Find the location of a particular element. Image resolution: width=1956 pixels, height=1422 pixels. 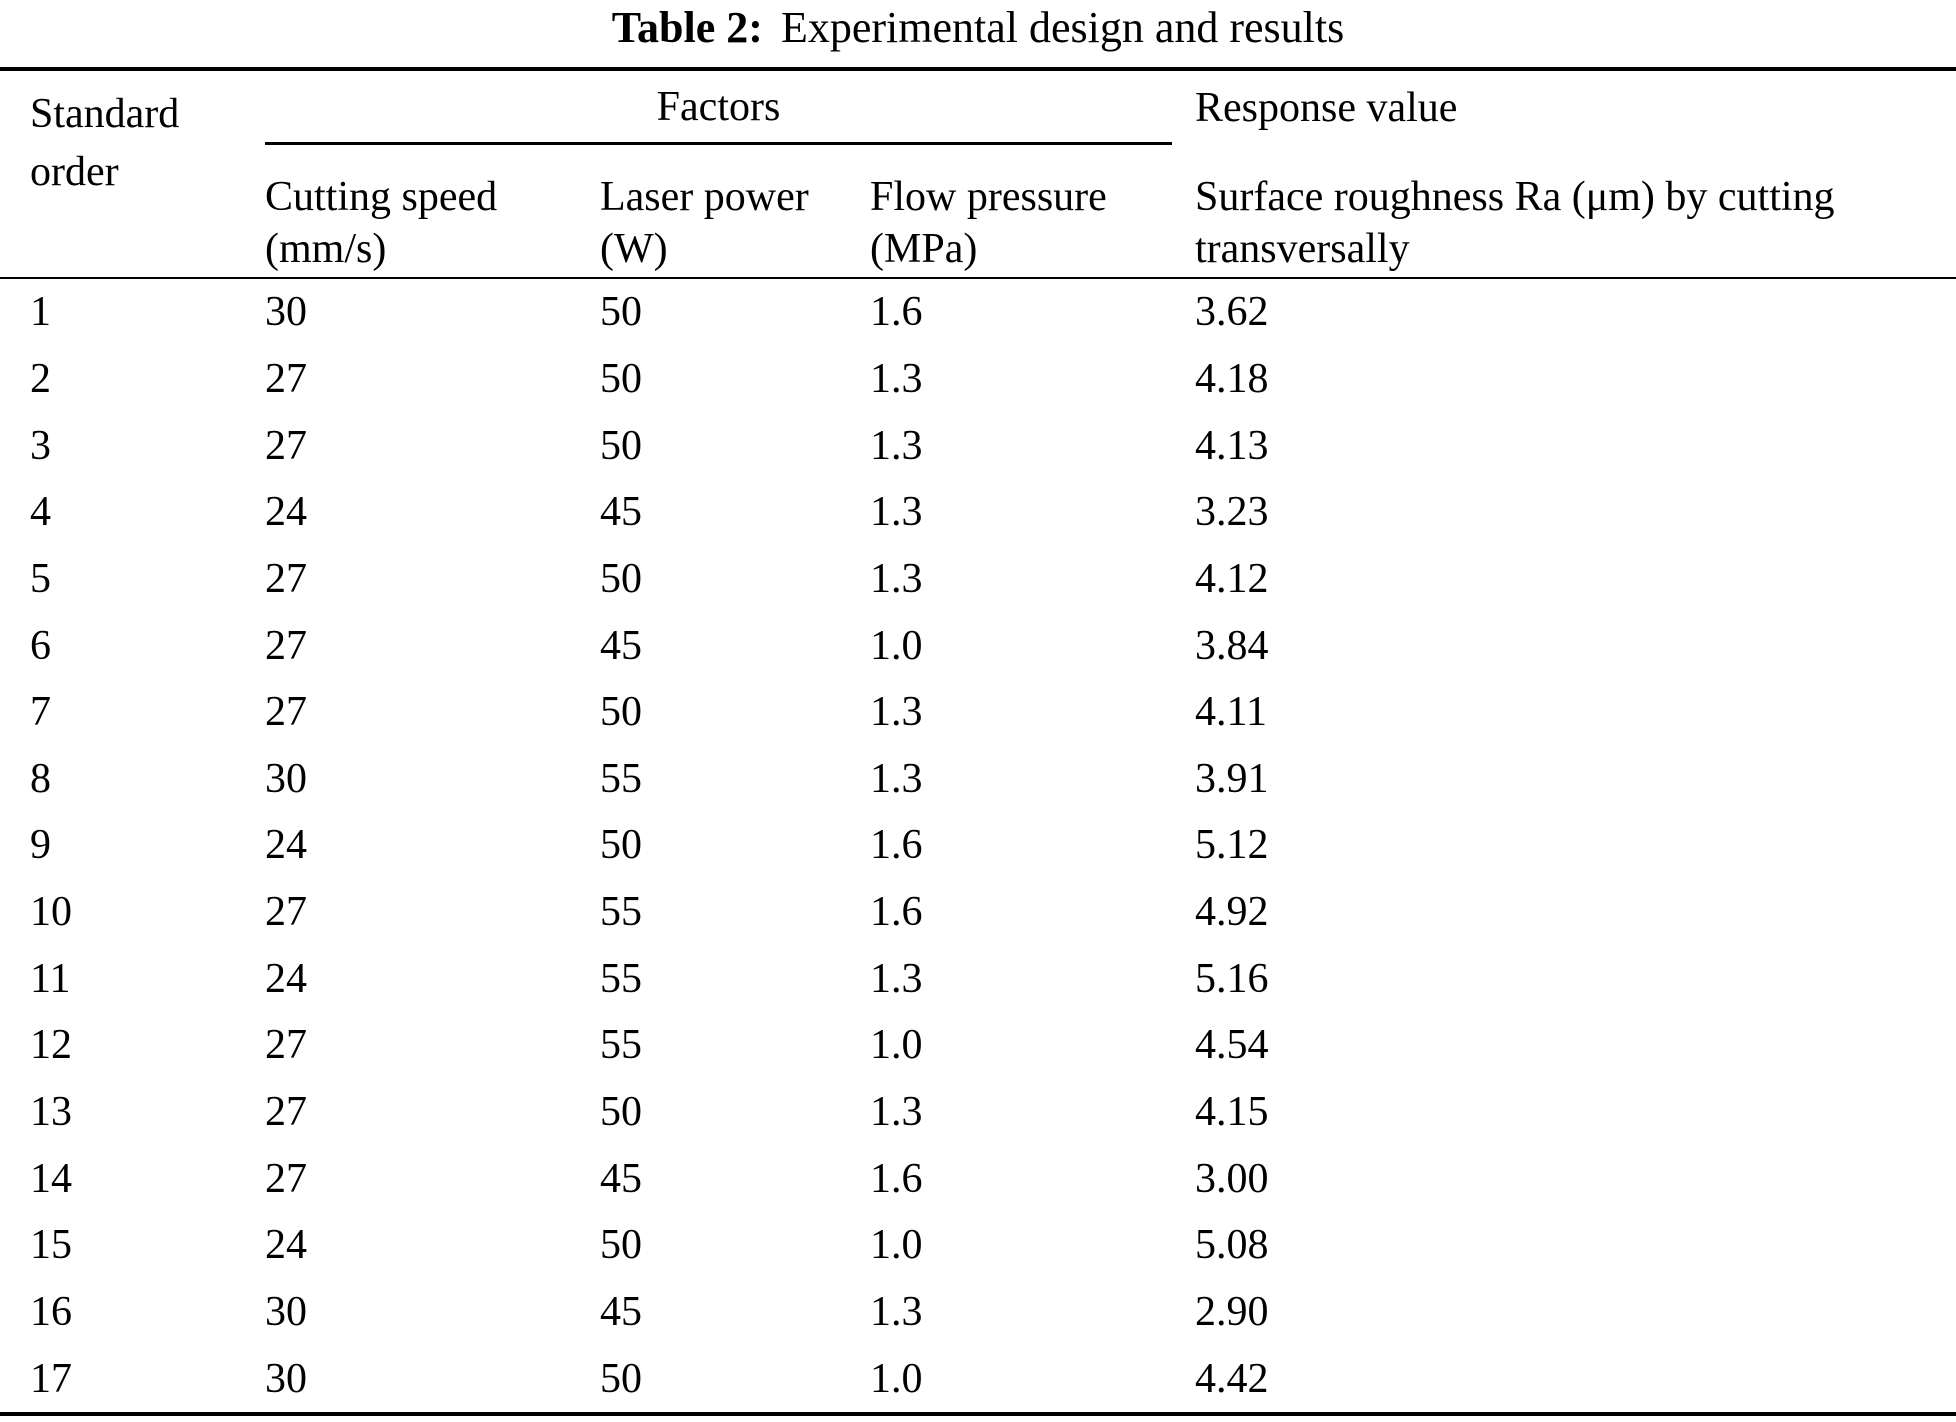

cell-surface-roughness: 4.13 is located at coordinates (1232, 445).